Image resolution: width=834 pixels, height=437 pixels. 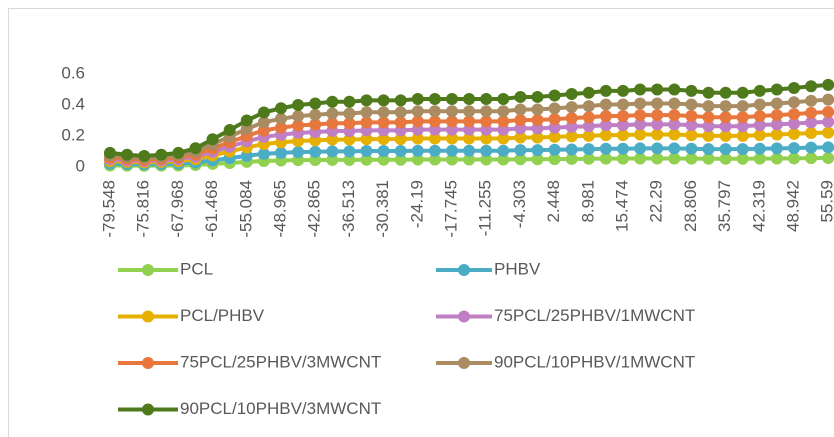 What do you see at coordinates (621, 206) in the screenshot?
I see `x-tick-label: 15.474` at bounding box center [621, 206].